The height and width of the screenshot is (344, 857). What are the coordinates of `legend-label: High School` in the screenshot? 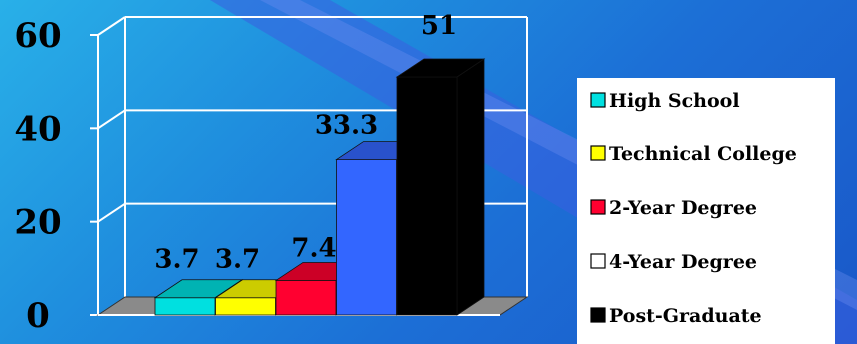 It's located at (674, 101).